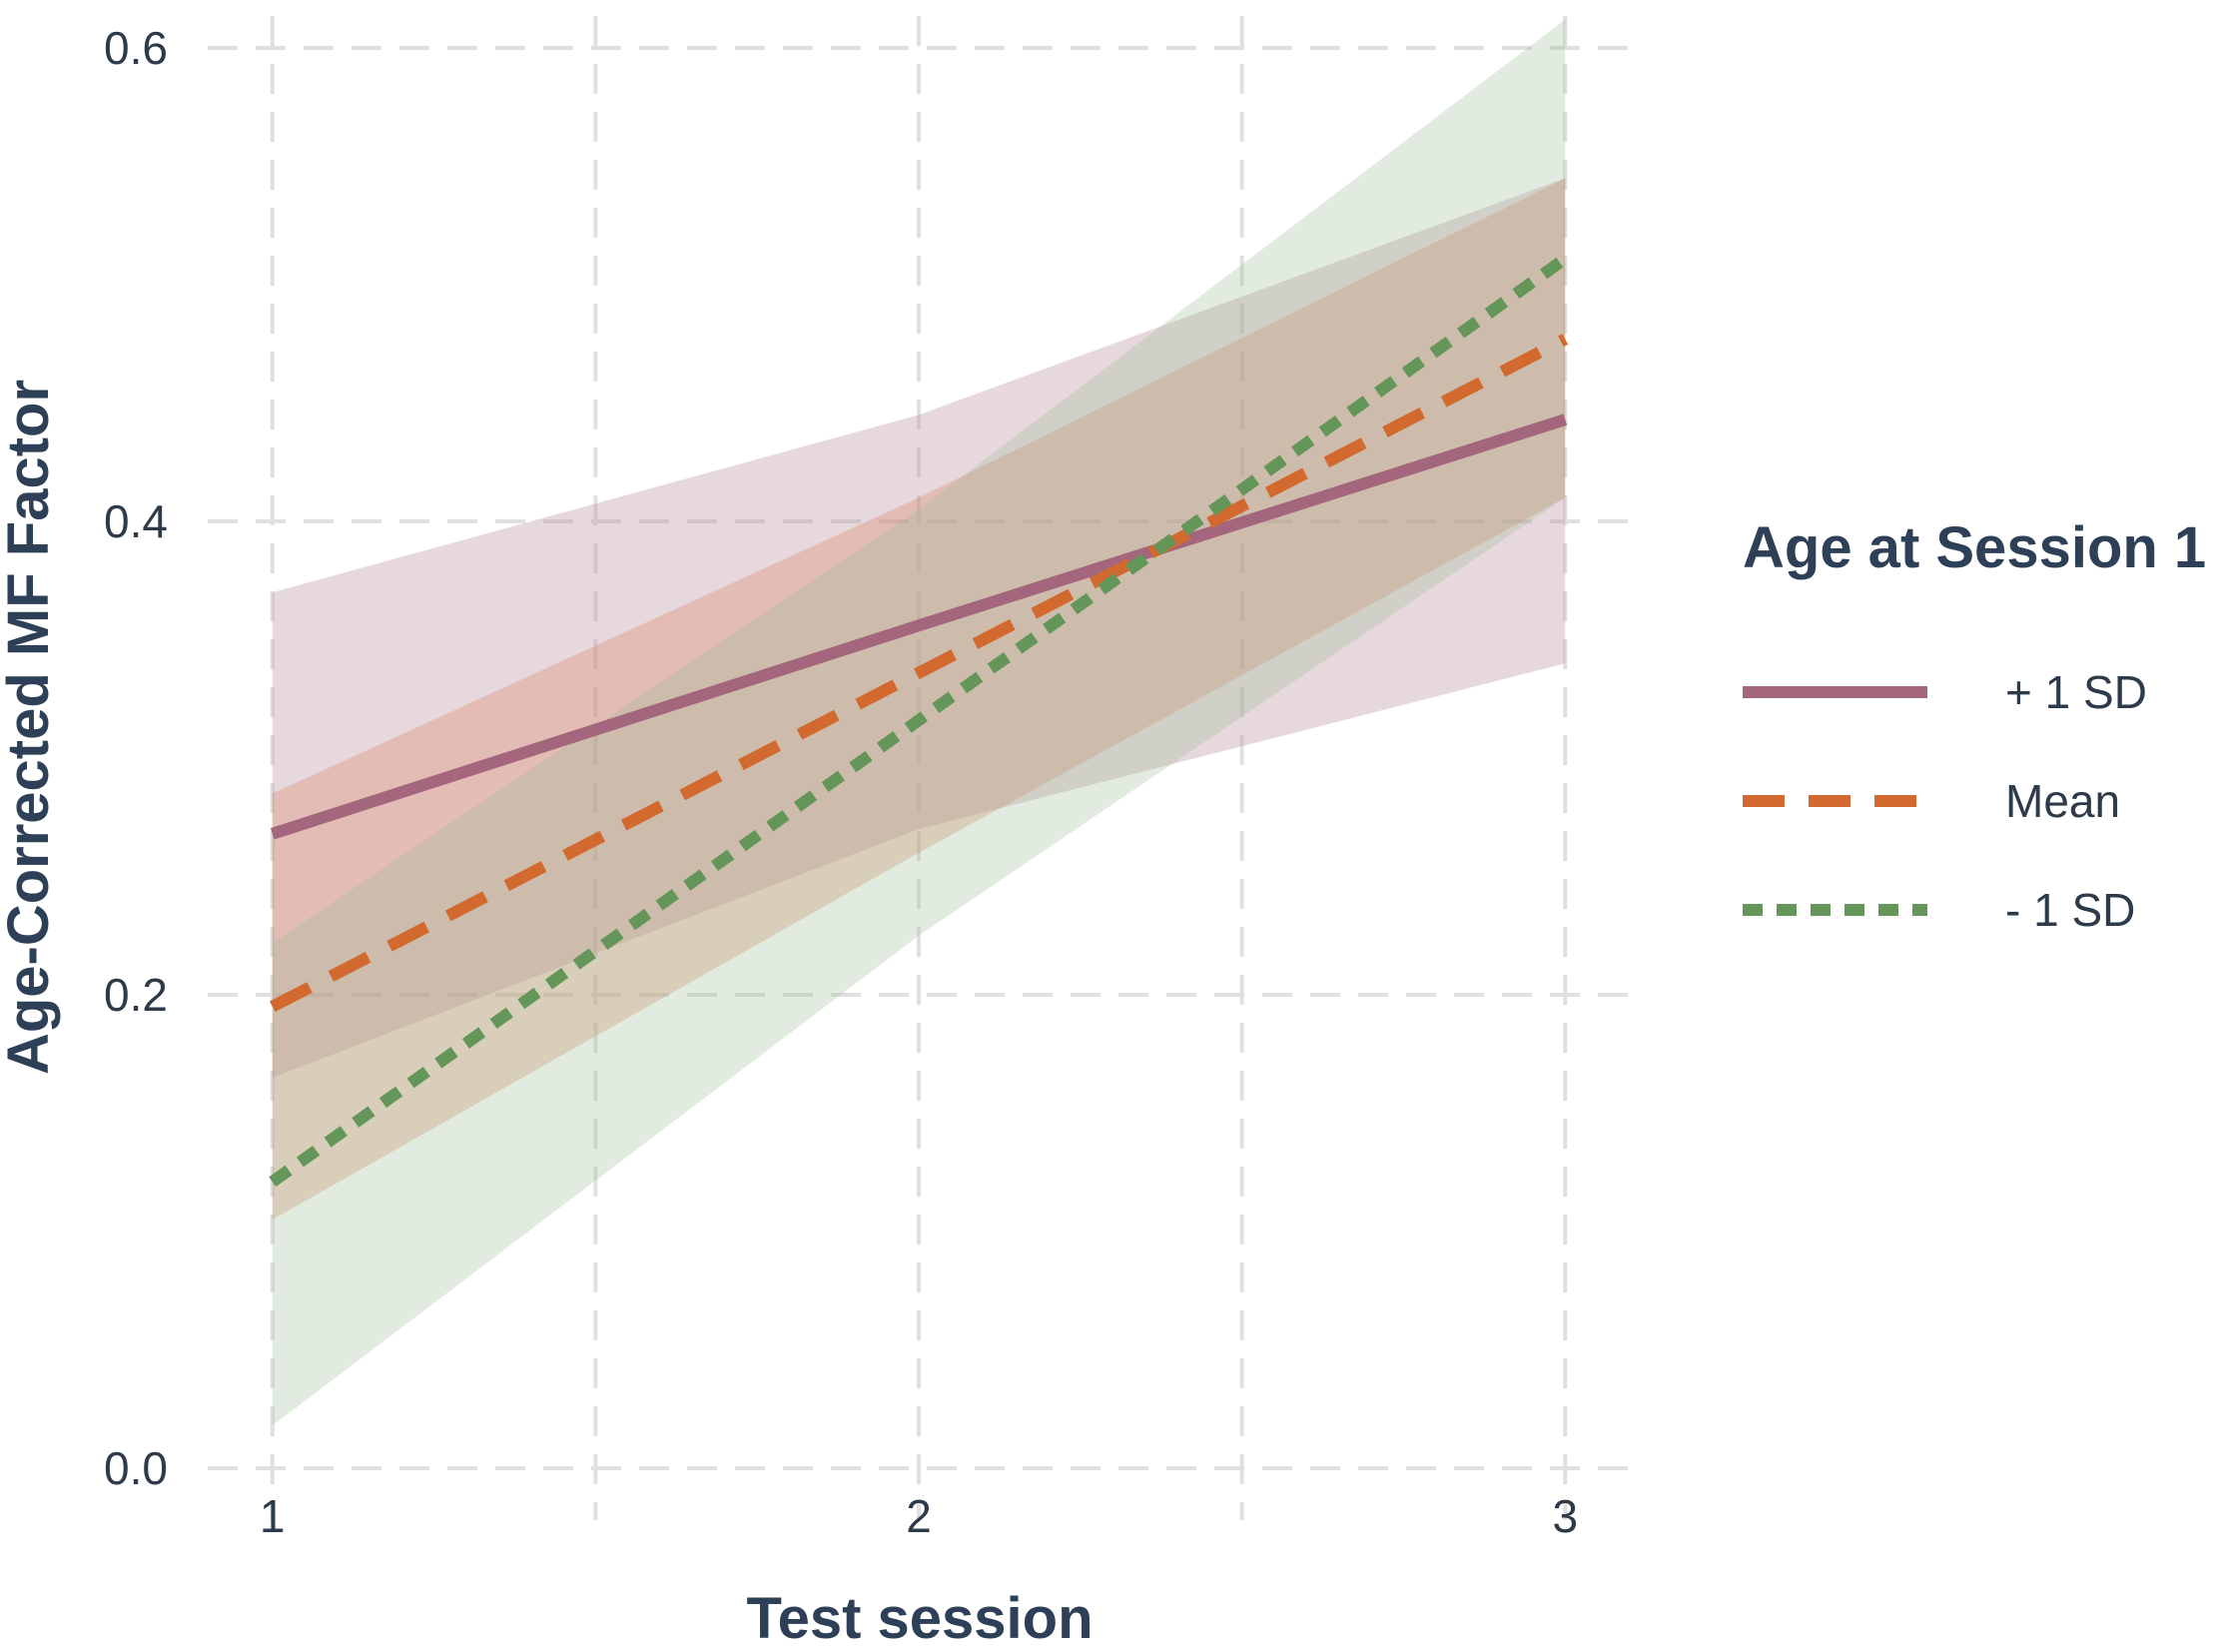 The width and height of the screenshot is (2214, 1652). I want to click on legend-label: Mean, so click(2062, 801).